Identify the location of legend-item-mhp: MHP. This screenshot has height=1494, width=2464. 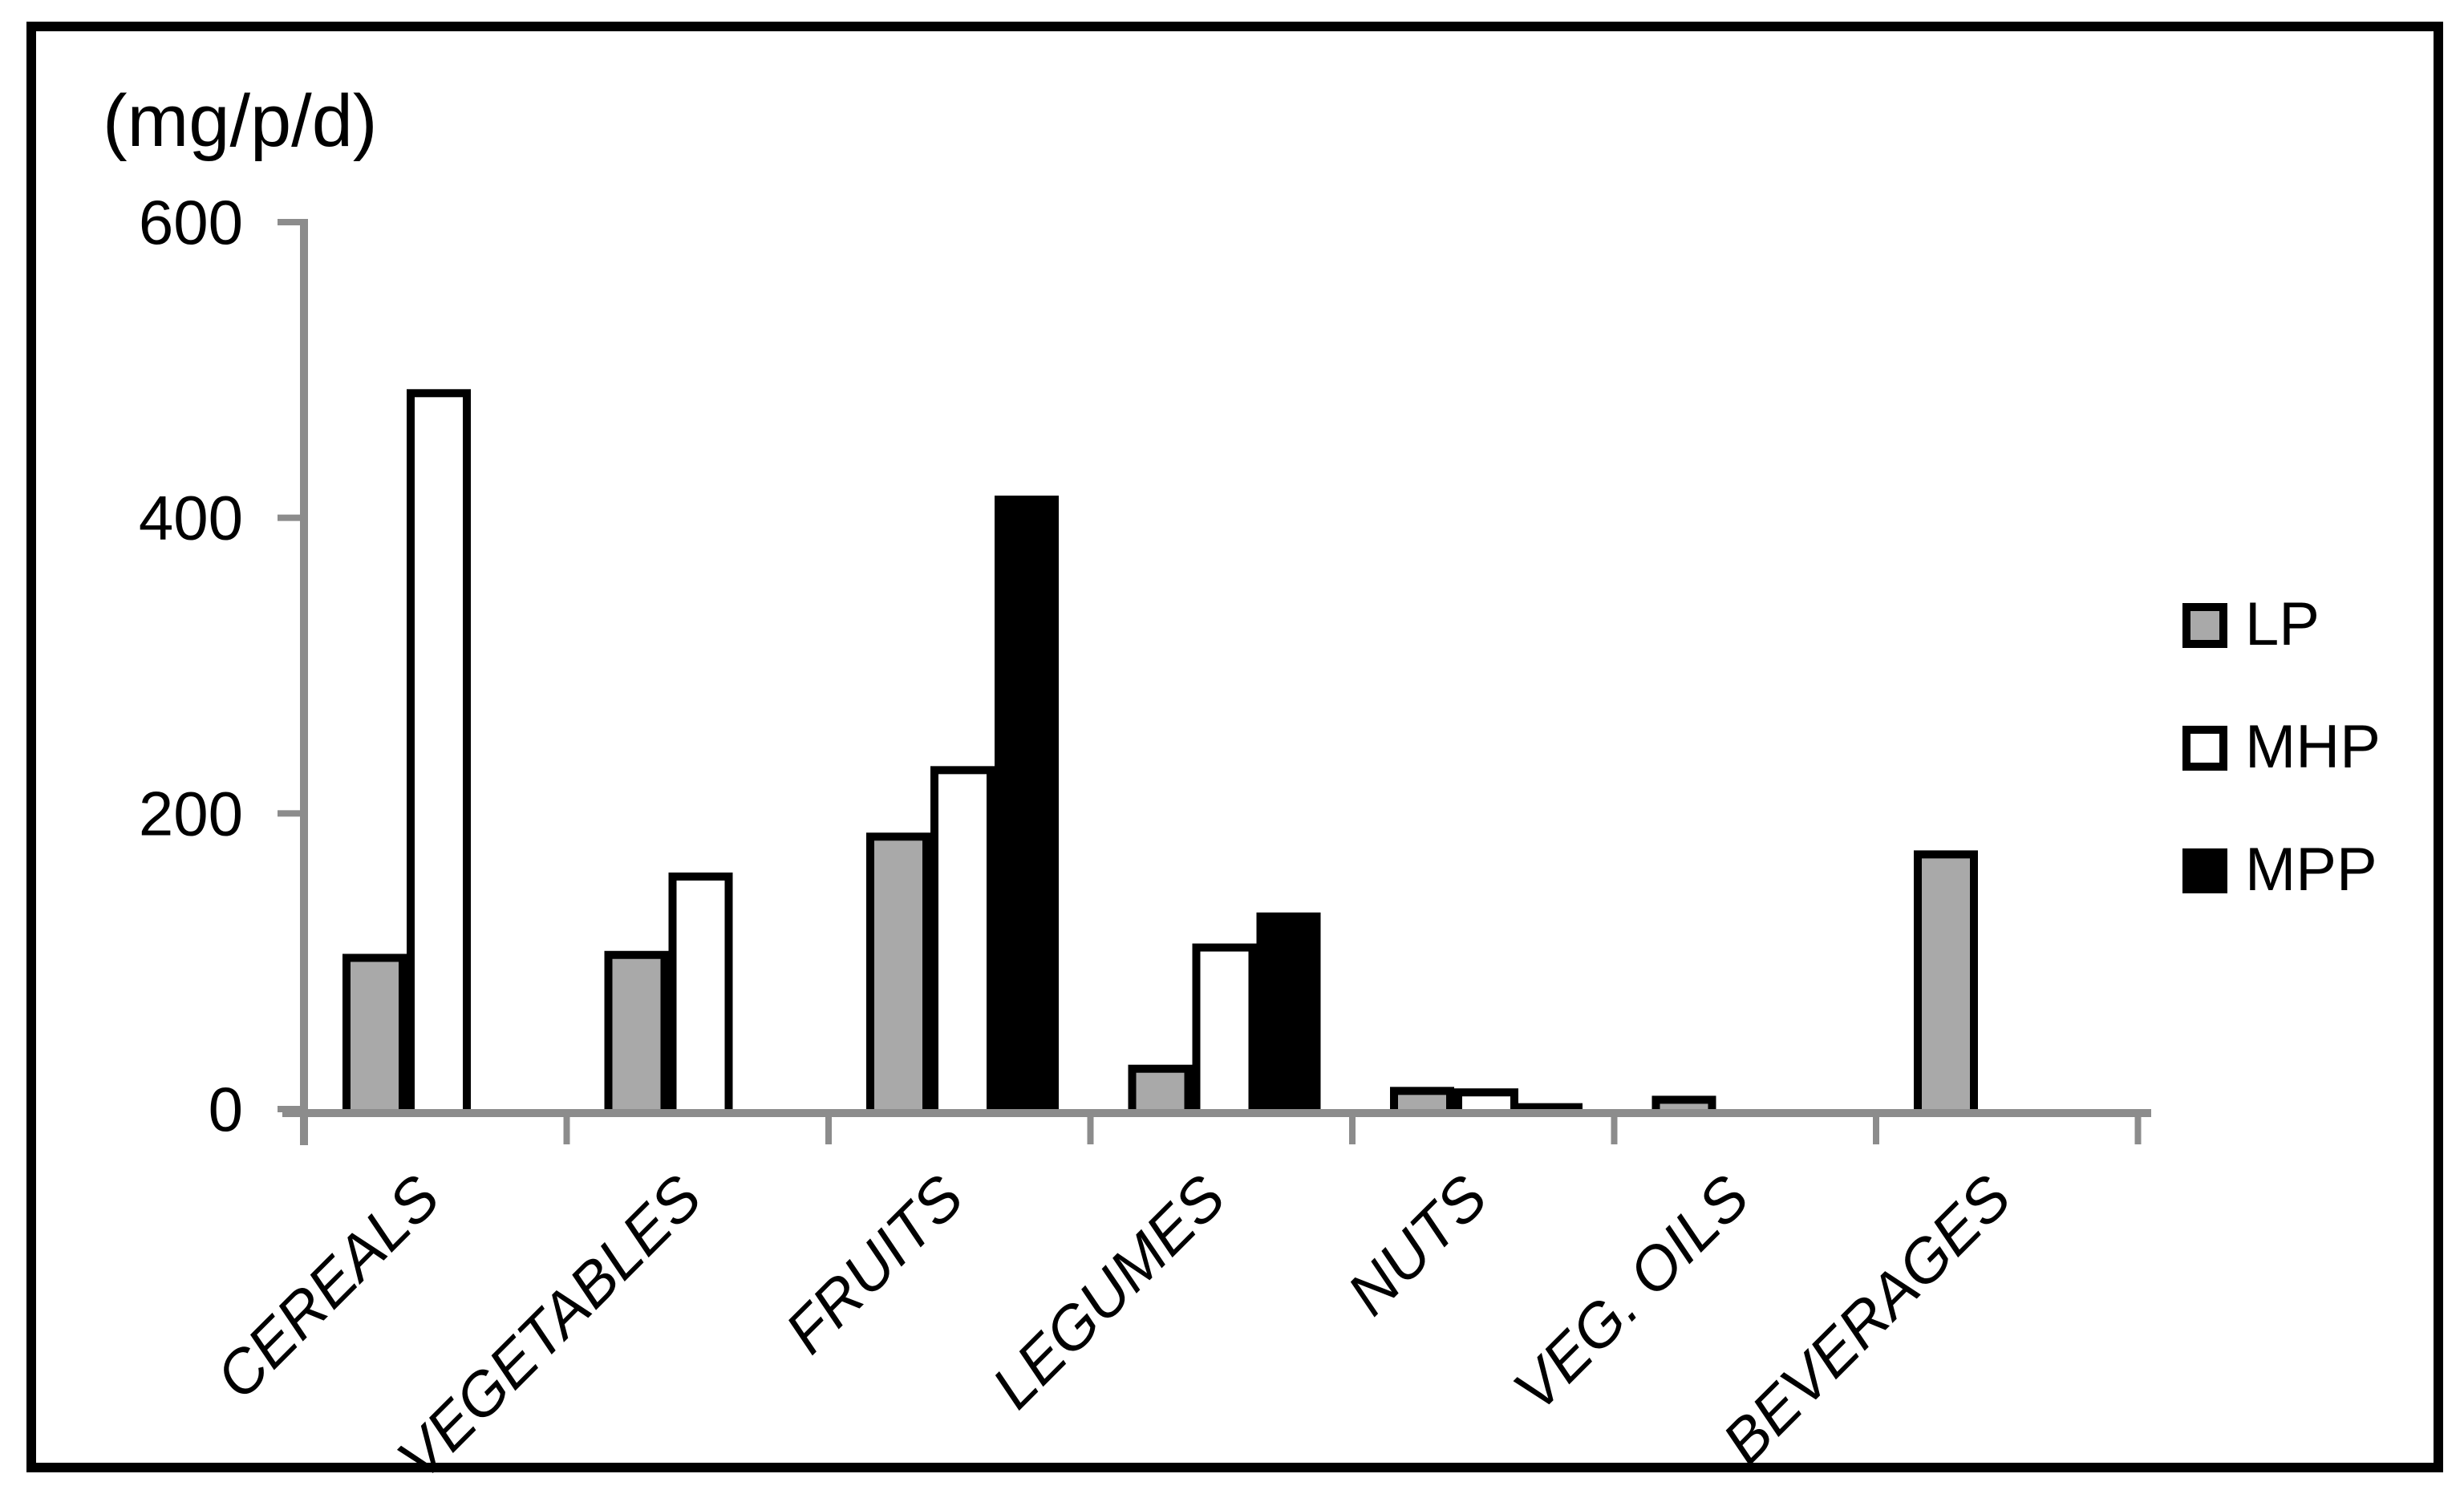
(2281, 747).